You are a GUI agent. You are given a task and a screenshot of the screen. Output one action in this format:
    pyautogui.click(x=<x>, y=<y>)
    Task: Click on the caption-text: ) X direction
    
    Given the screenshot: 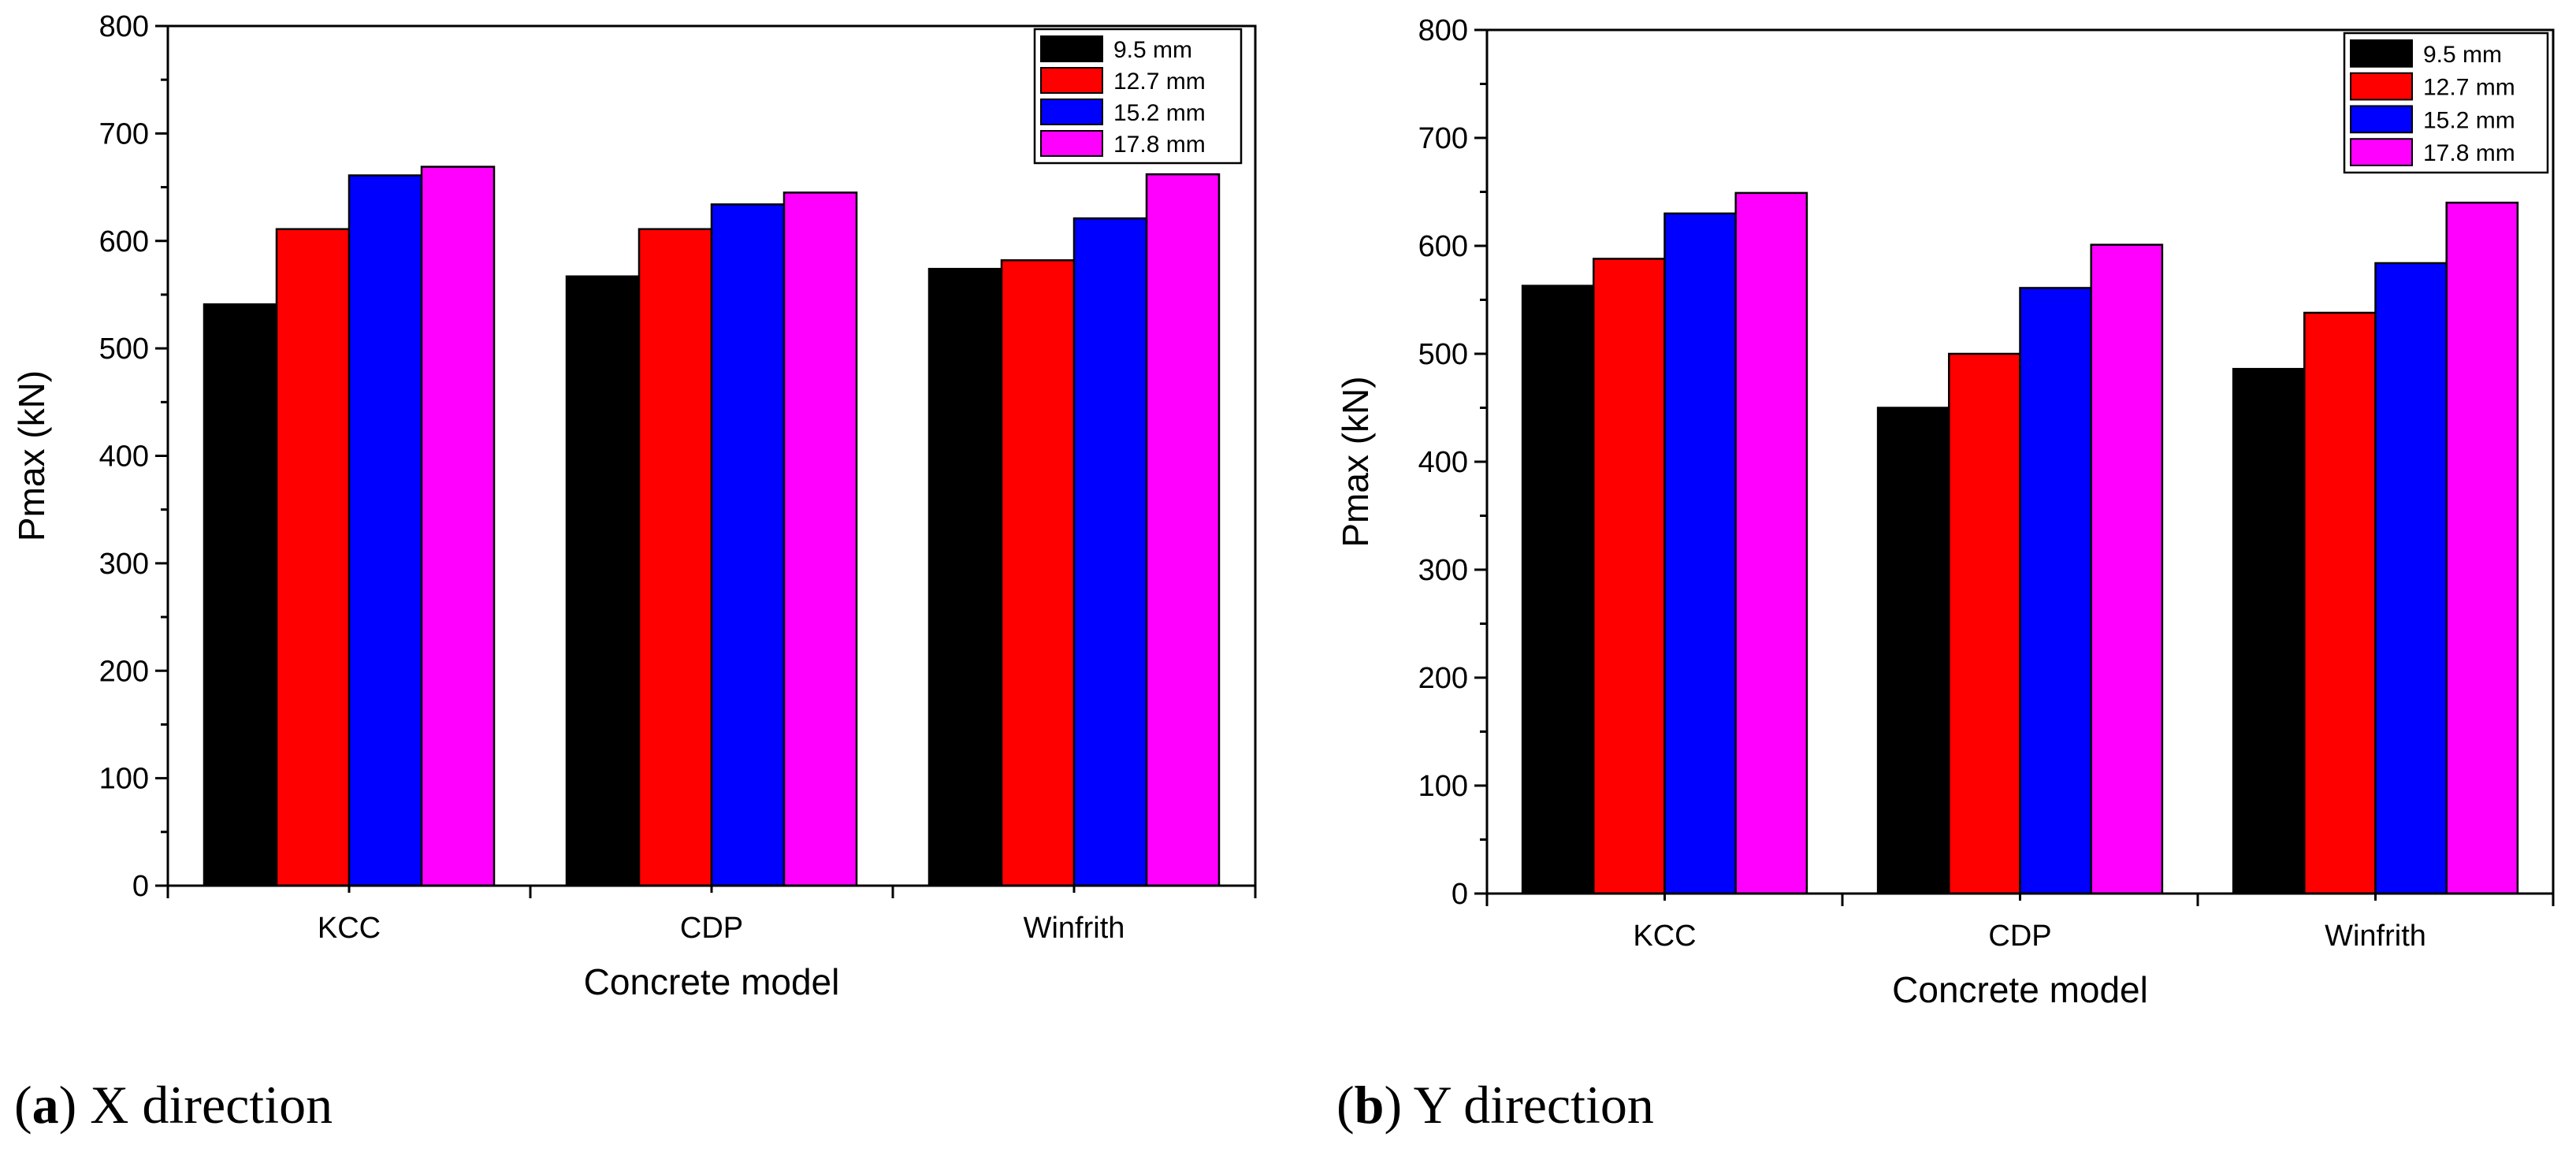 What is the action you would take?
    pyautogui.click(x=196, y=1105)
    